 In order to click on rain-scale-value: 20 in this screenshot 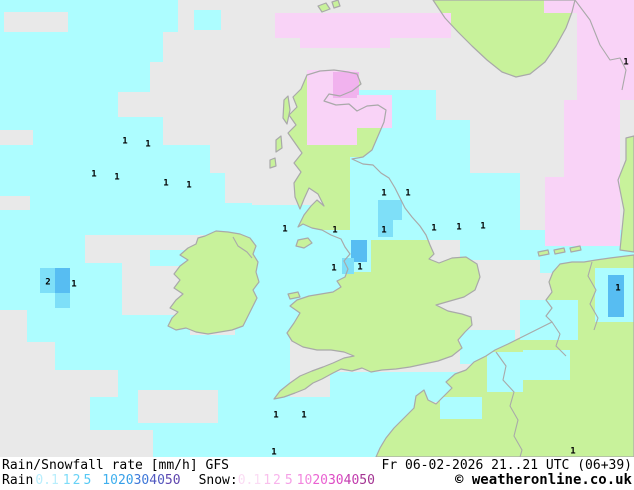, I will do `click(125, 480)`.